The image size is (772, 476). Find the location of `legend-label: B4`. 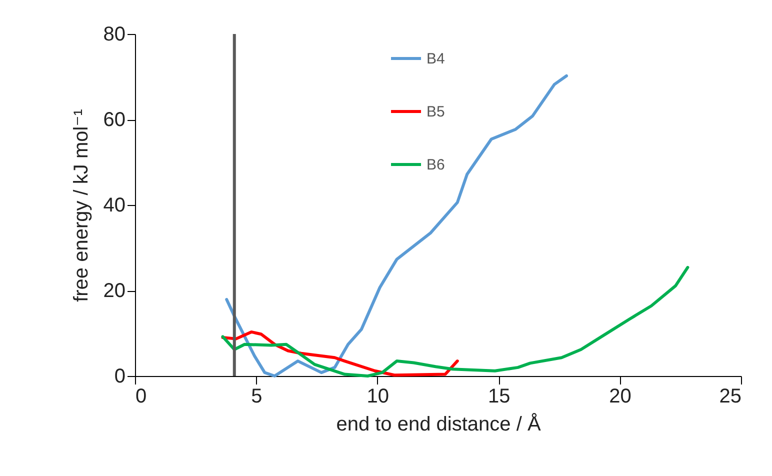

legend-label: B4 is located at coordinates (435, 59).